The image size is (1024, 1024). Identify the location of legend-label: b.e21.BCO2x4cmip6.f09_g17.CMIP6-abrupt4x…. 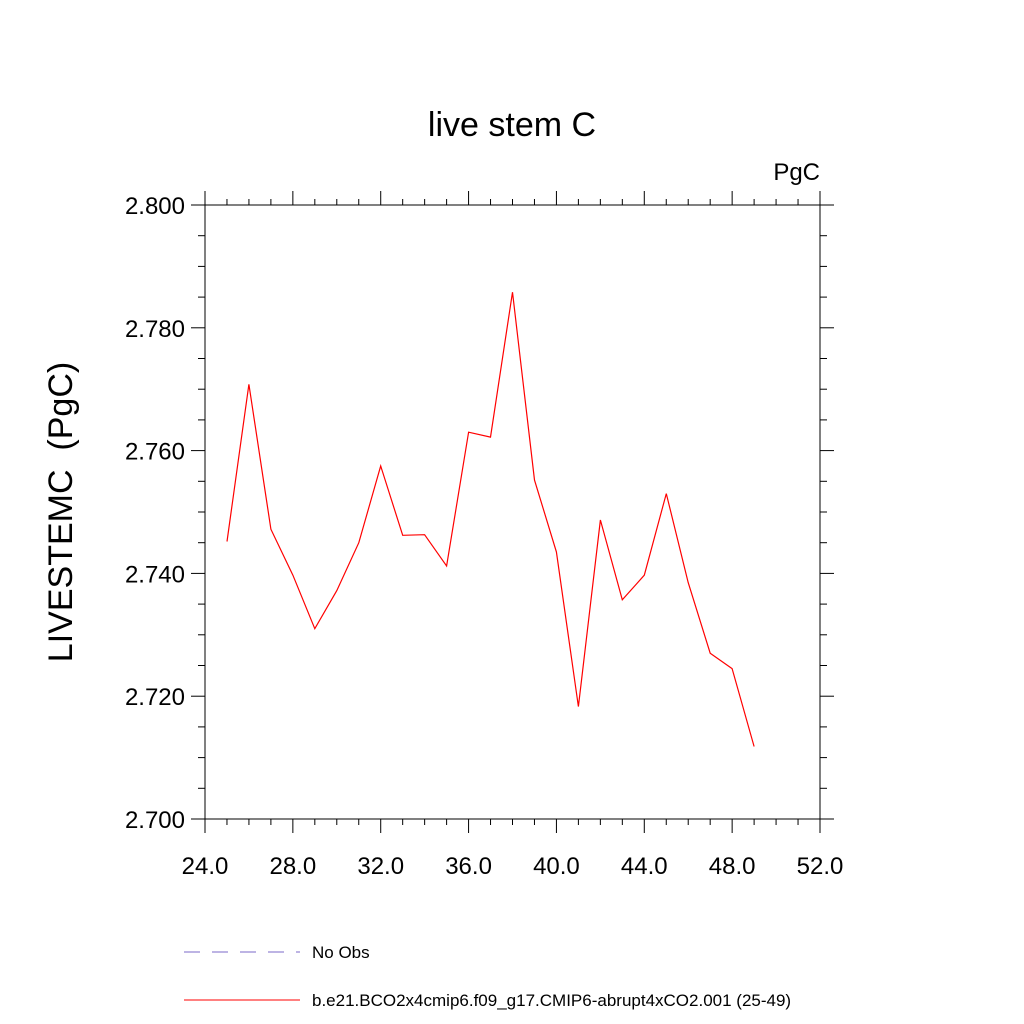
(551, 1000).